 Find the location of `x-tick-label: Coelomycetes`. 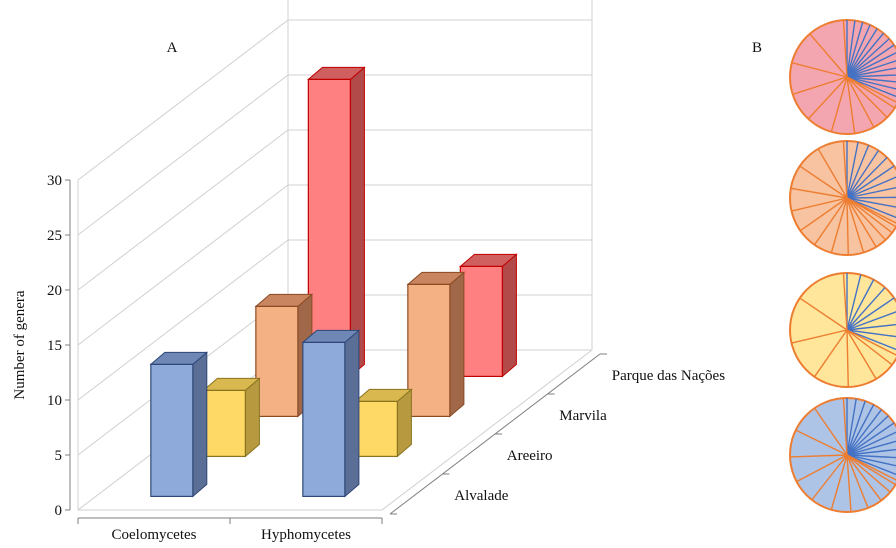

x-tick-label: Coelomycetes is located at coordinates (154, 535).